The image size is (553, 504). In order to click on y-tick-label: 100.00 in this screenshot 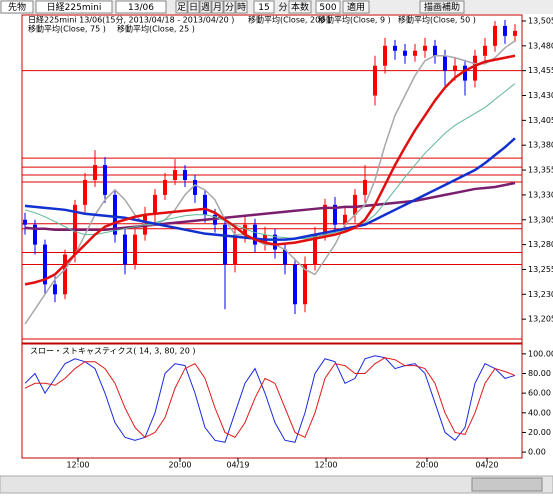, I will do `click(540, 353)`.